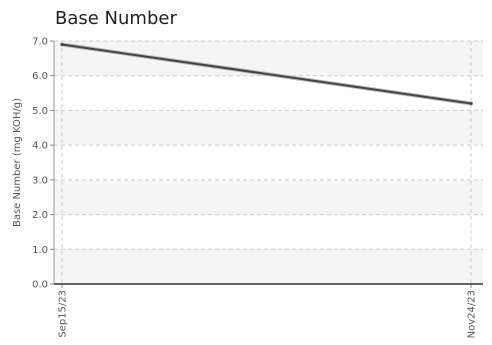  Describe the element at coordinates (40, 285) in the screenshot. I see `y-tick-label: 0.0` at that location.